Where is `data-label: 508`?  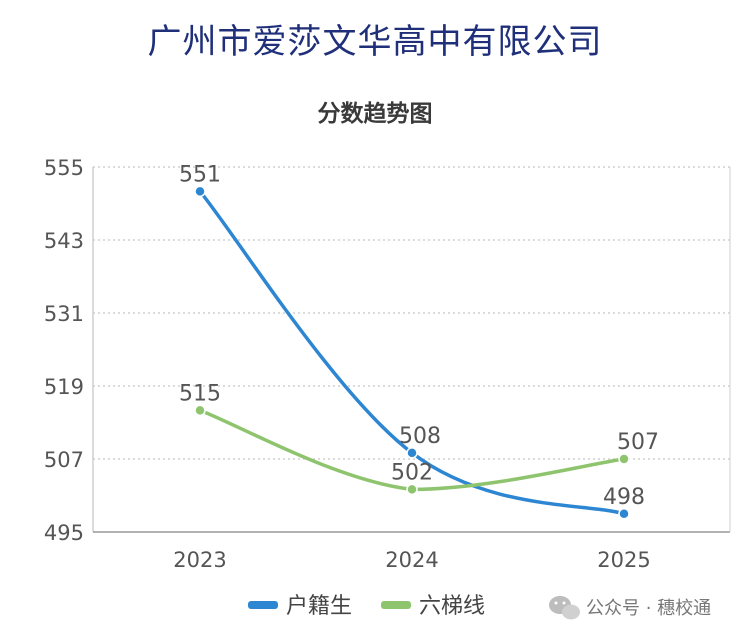 data-label: 508 is located at coordinates (420, 436).